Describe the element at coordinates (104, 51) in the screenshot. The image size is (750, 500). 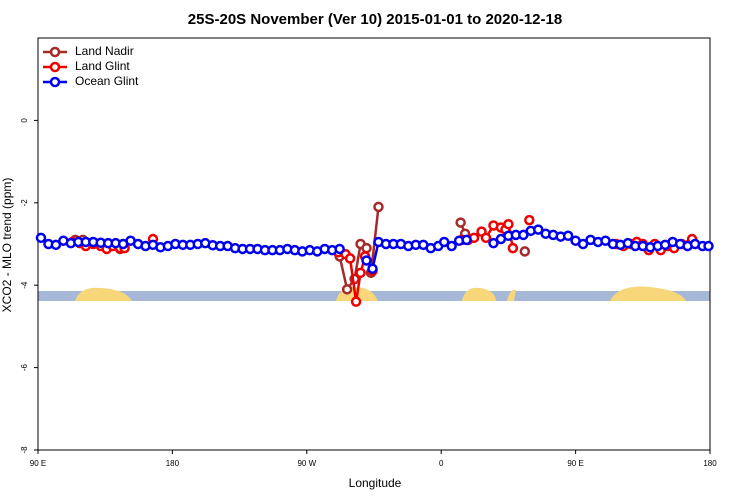
I see `legend-label: Land Nadir` at that location.